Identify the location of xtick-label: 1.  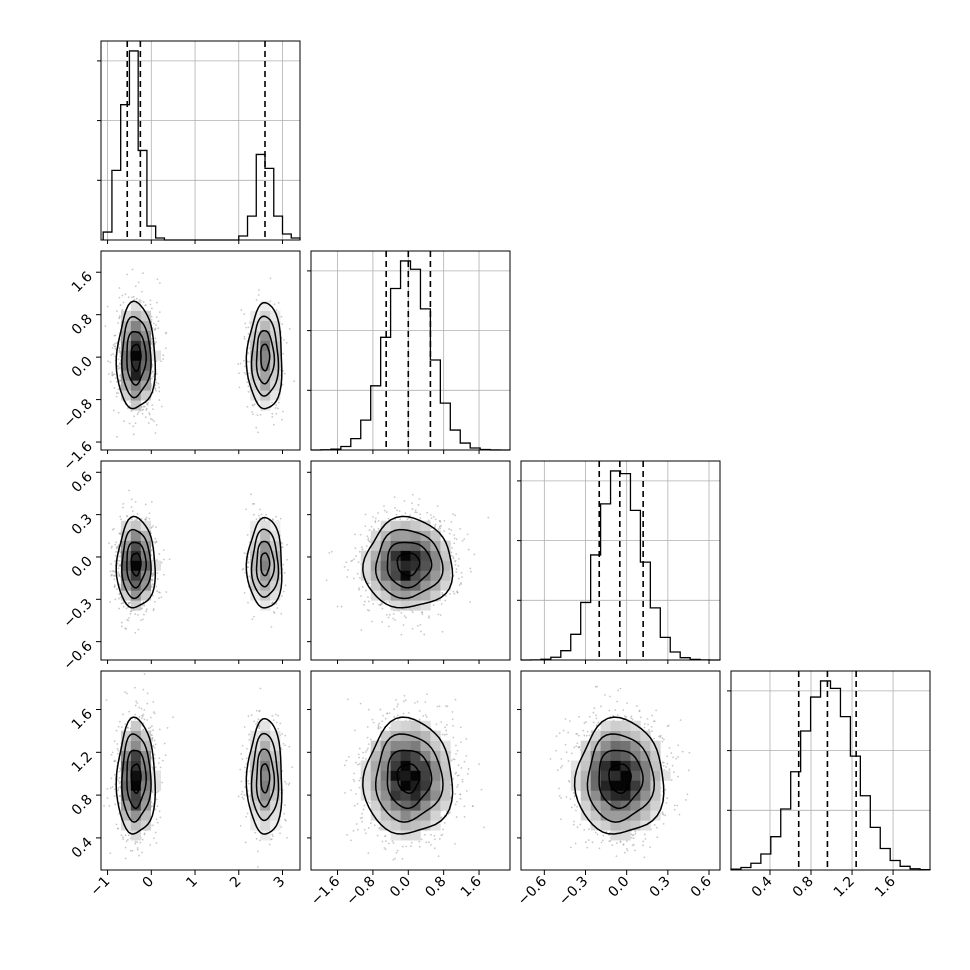
(192, 883).